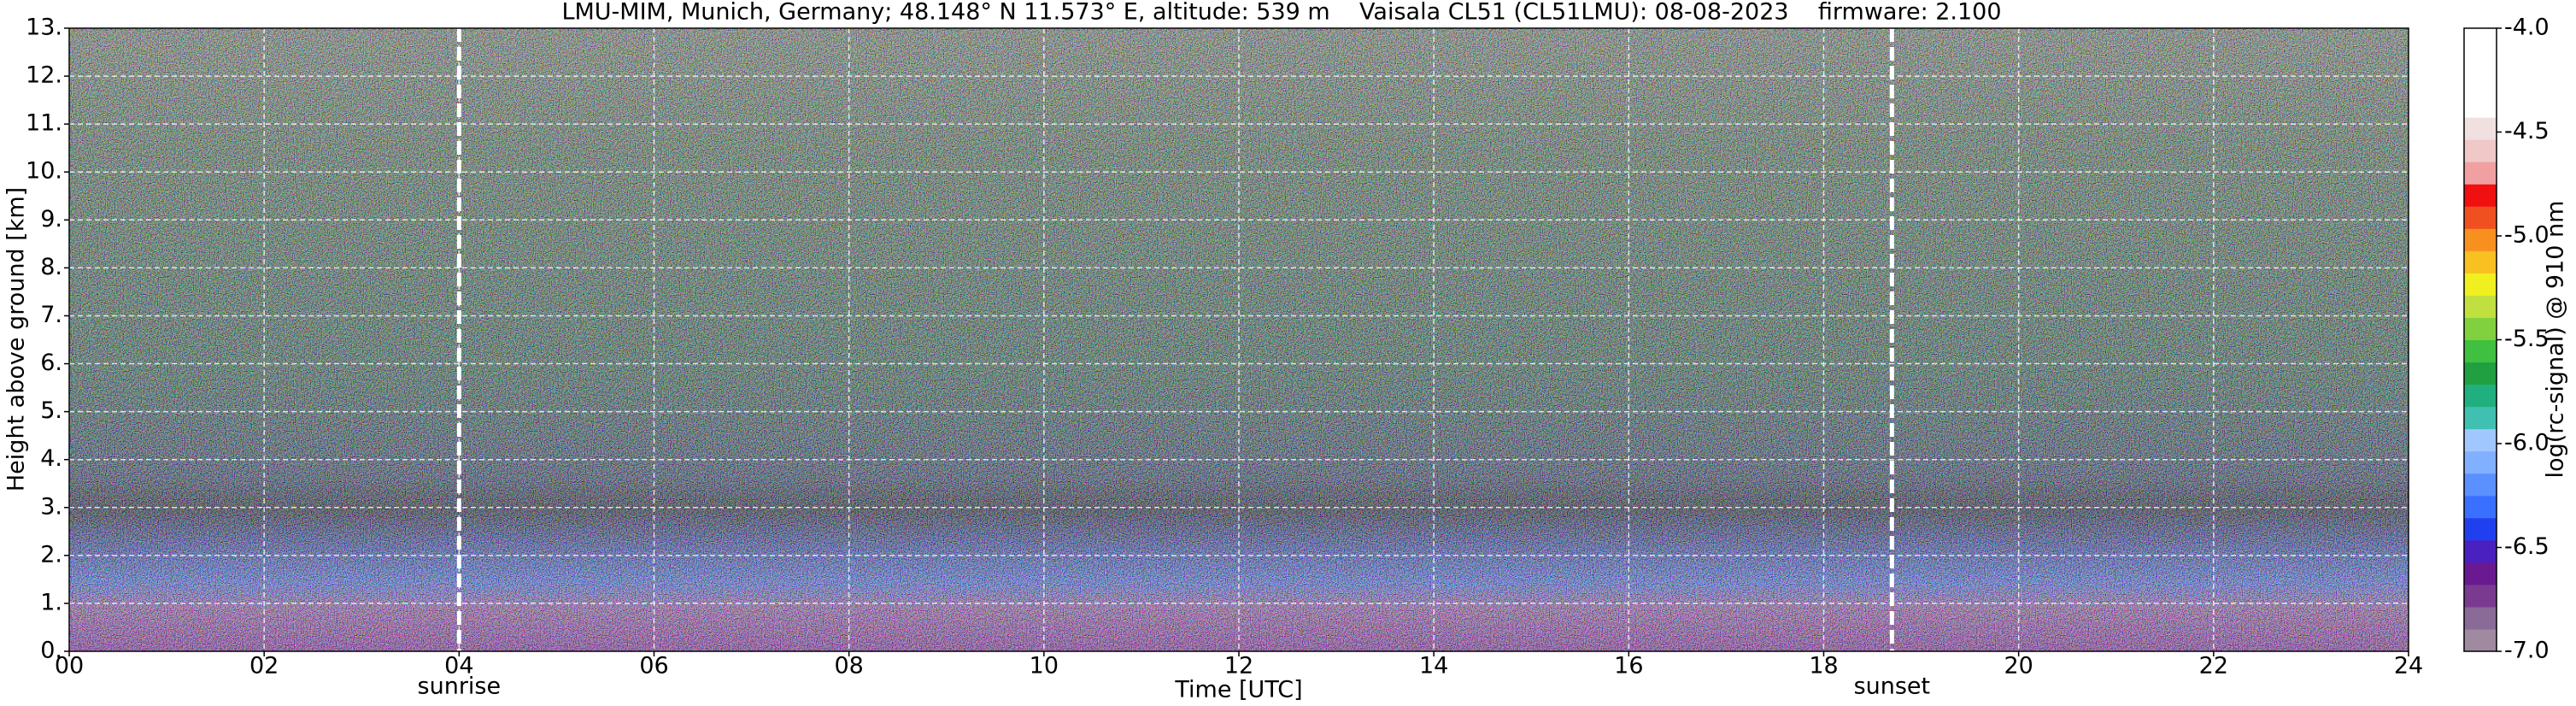 This screenshot has height=706, width=2576. Describe the element at coordinates (2018, 666) in the screenshot. I see `x-tick-label: 20` at that location.